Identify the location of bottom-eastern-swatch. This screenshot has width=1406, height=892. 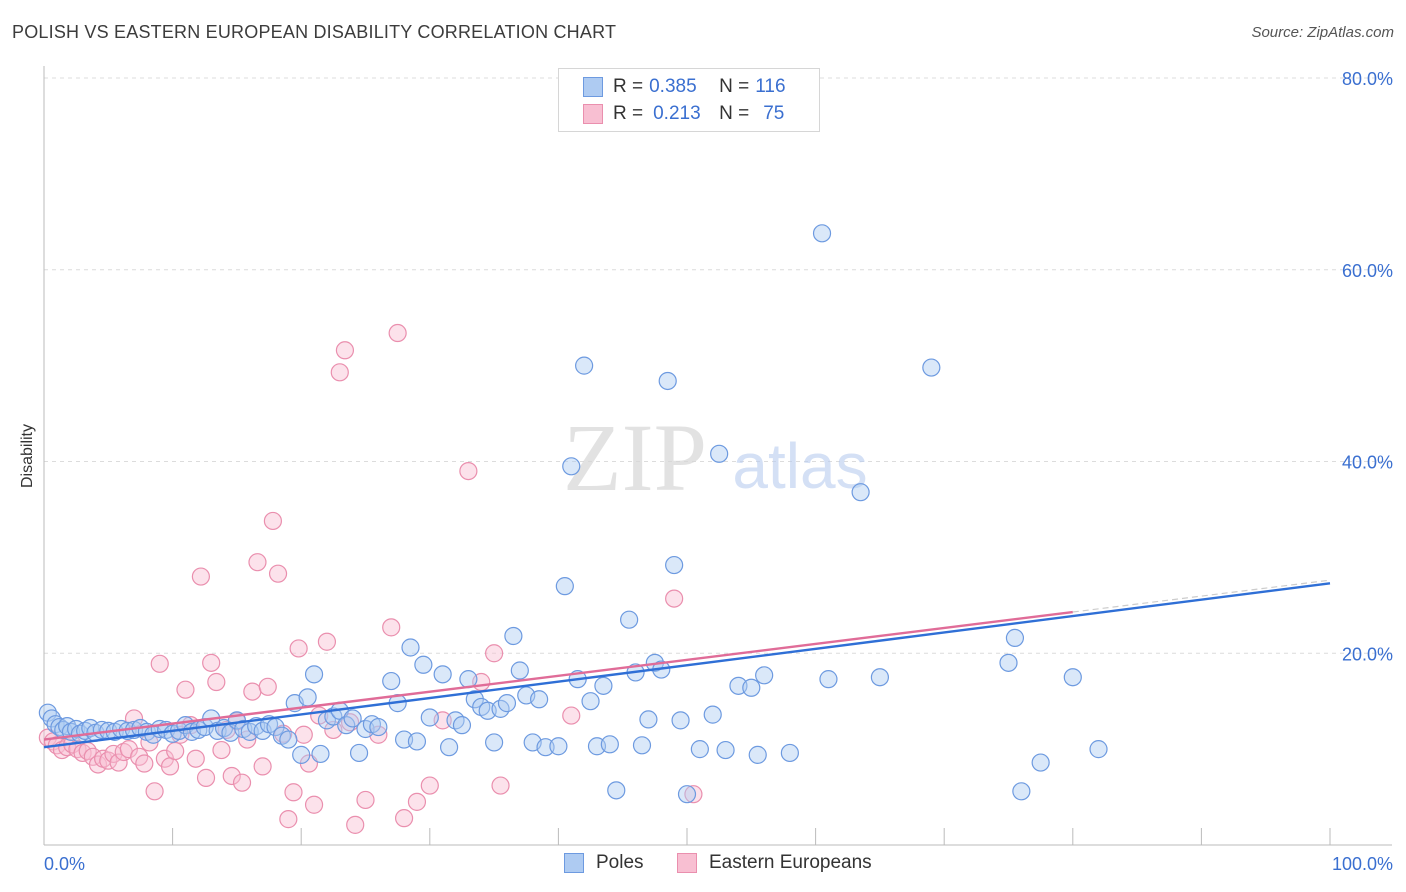
(687, 863).